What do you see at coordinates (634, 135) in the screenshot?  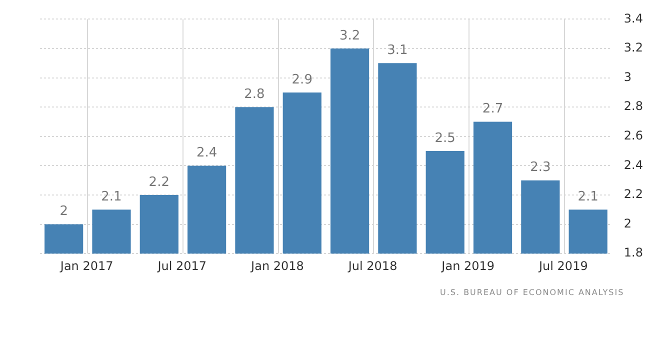 I see `y-tick-label: 2.6` at bounding box center [634, 135].